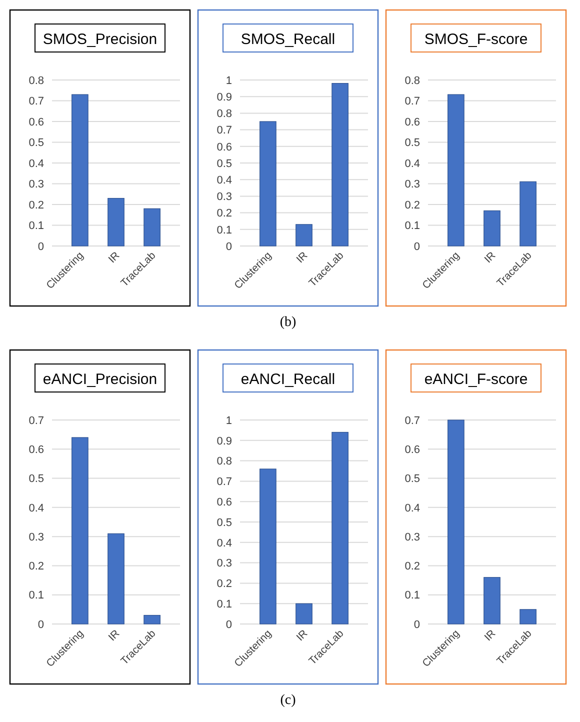  What do you see at coordinates (100, 379) in the screenshot?
I see `chart-title: eANCI_Precision` at bounding box center [100, 379].